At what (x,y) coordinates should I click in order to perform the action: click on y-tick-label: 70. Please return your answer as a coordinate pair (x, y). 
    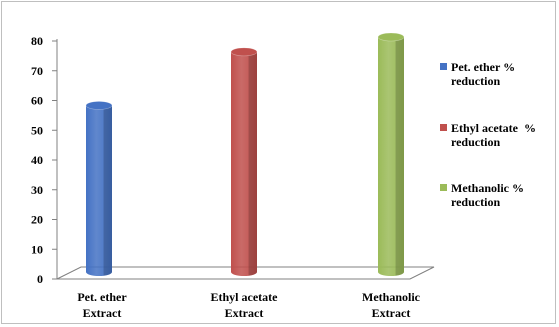
    Looking at the image, I should click on (37, 71).